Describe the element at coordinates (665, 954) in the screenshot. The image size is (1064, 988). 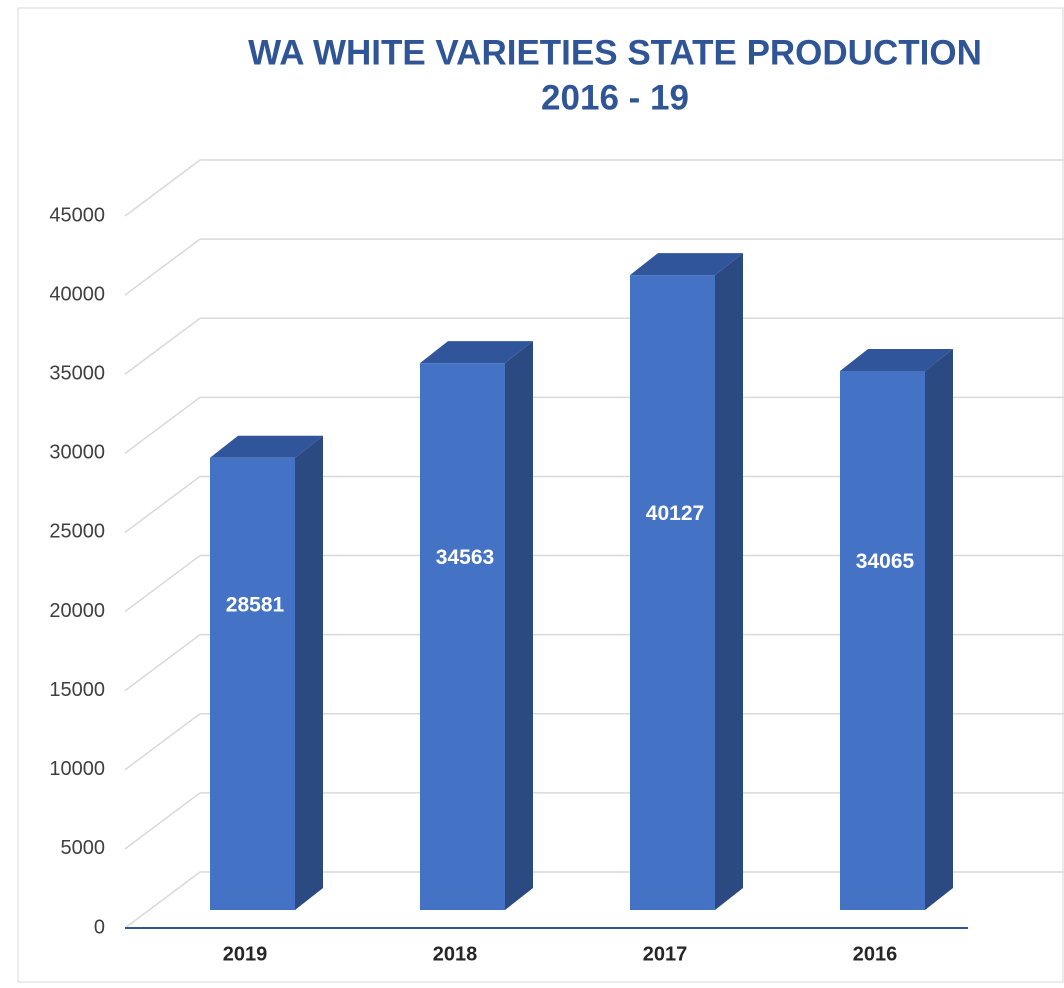
I see `x-tick-label: 2017` at that location.